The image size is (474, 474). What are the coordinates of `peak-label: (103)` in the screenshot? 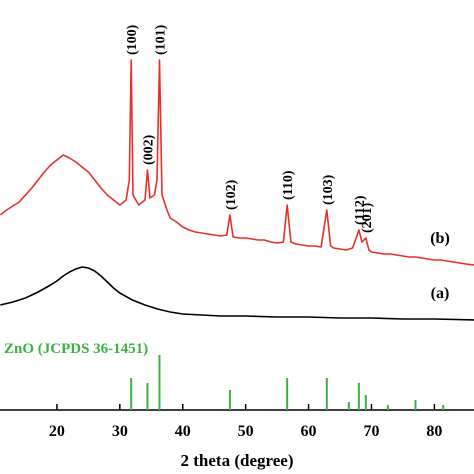 It's located at (328, 189).